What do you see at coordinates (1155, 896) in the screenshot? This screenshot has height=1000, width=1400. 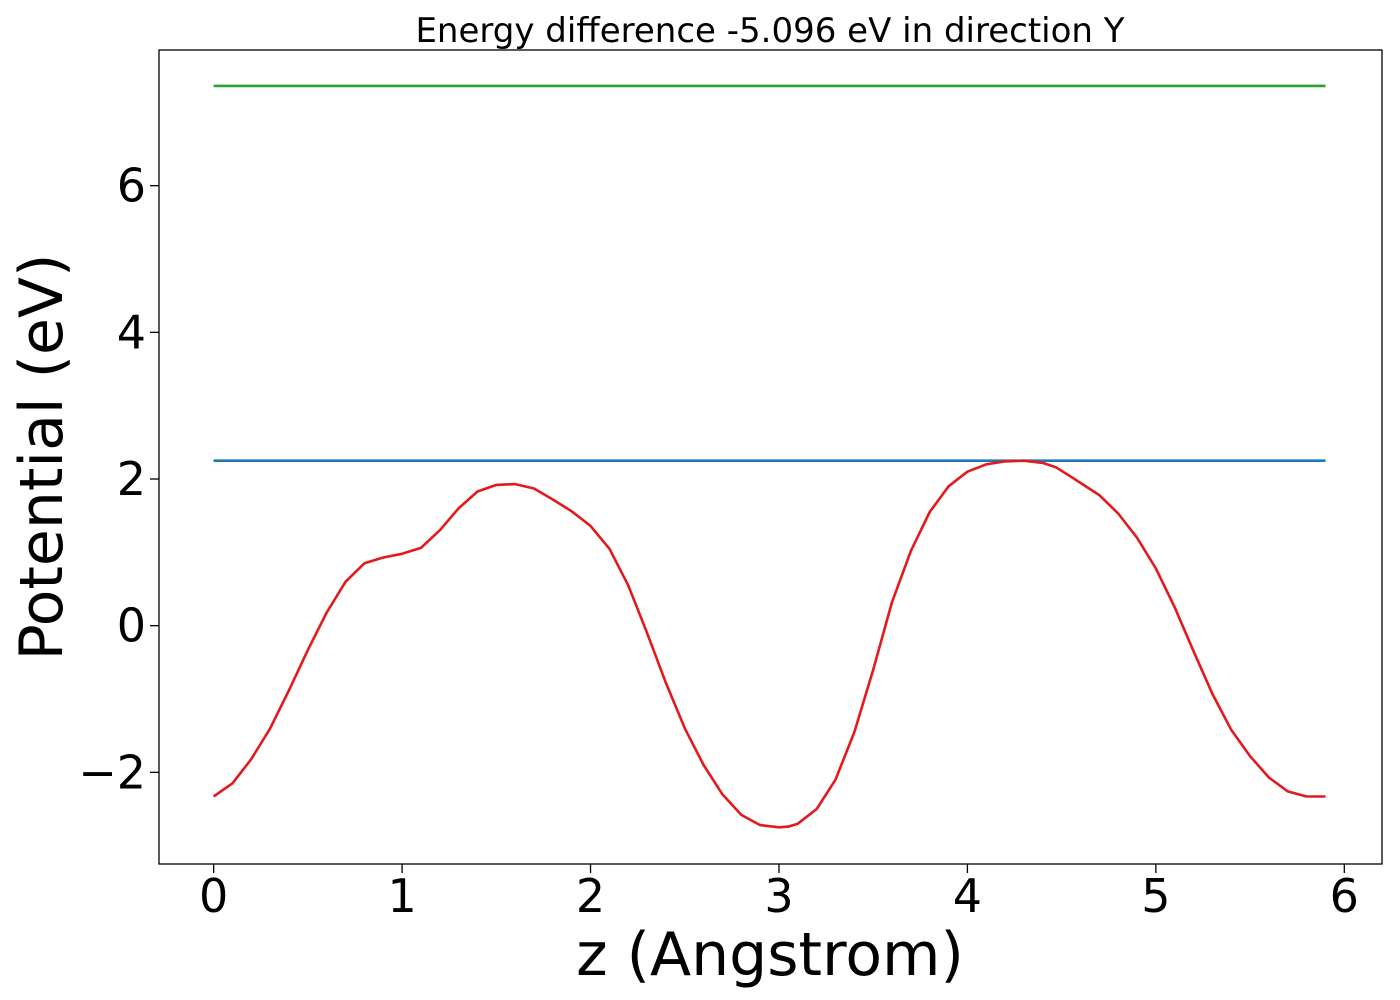 I see `x-tick-label: 5` at bounding box center [1155, 896].